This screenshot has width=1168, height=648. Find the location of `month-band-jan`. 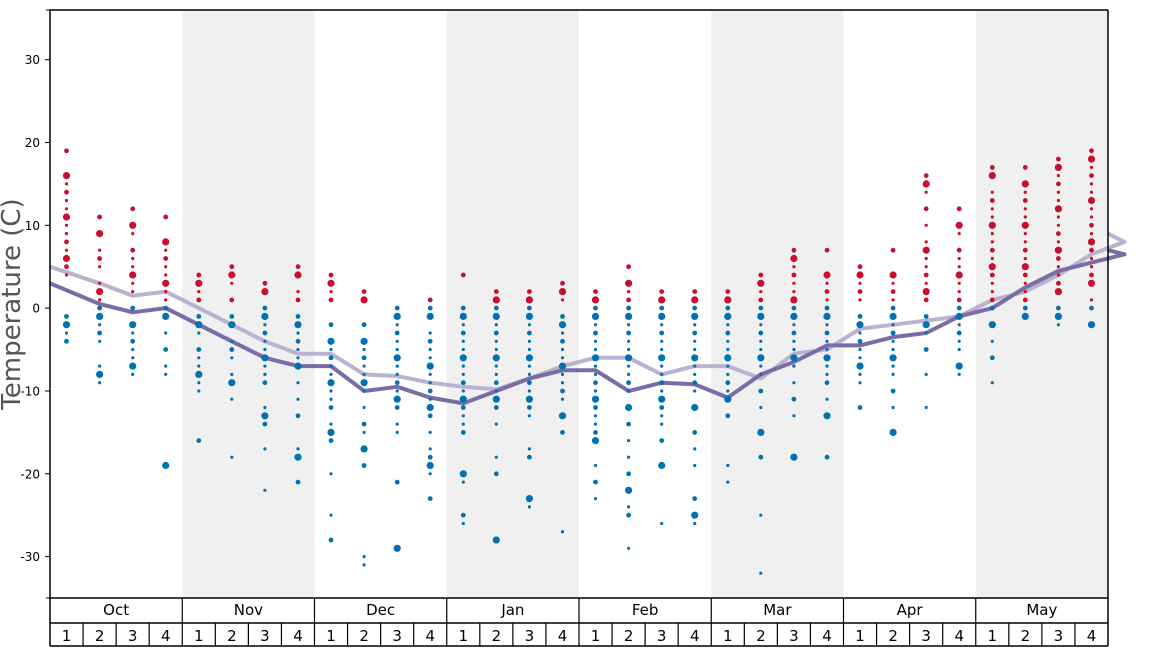

month-band-jan is located at coordinates (512, 304).